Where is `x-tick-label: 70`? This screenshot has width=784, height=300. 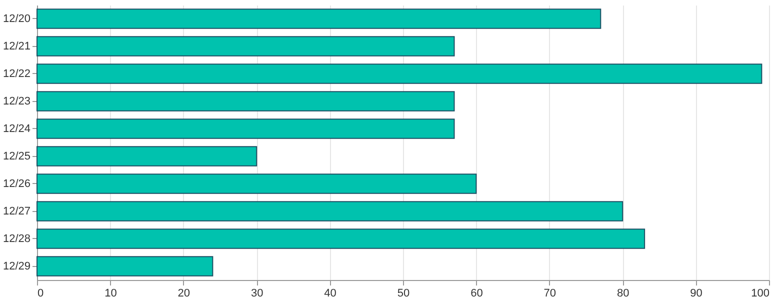 x-tick-label: 70 is located at coordinates (550, 294).